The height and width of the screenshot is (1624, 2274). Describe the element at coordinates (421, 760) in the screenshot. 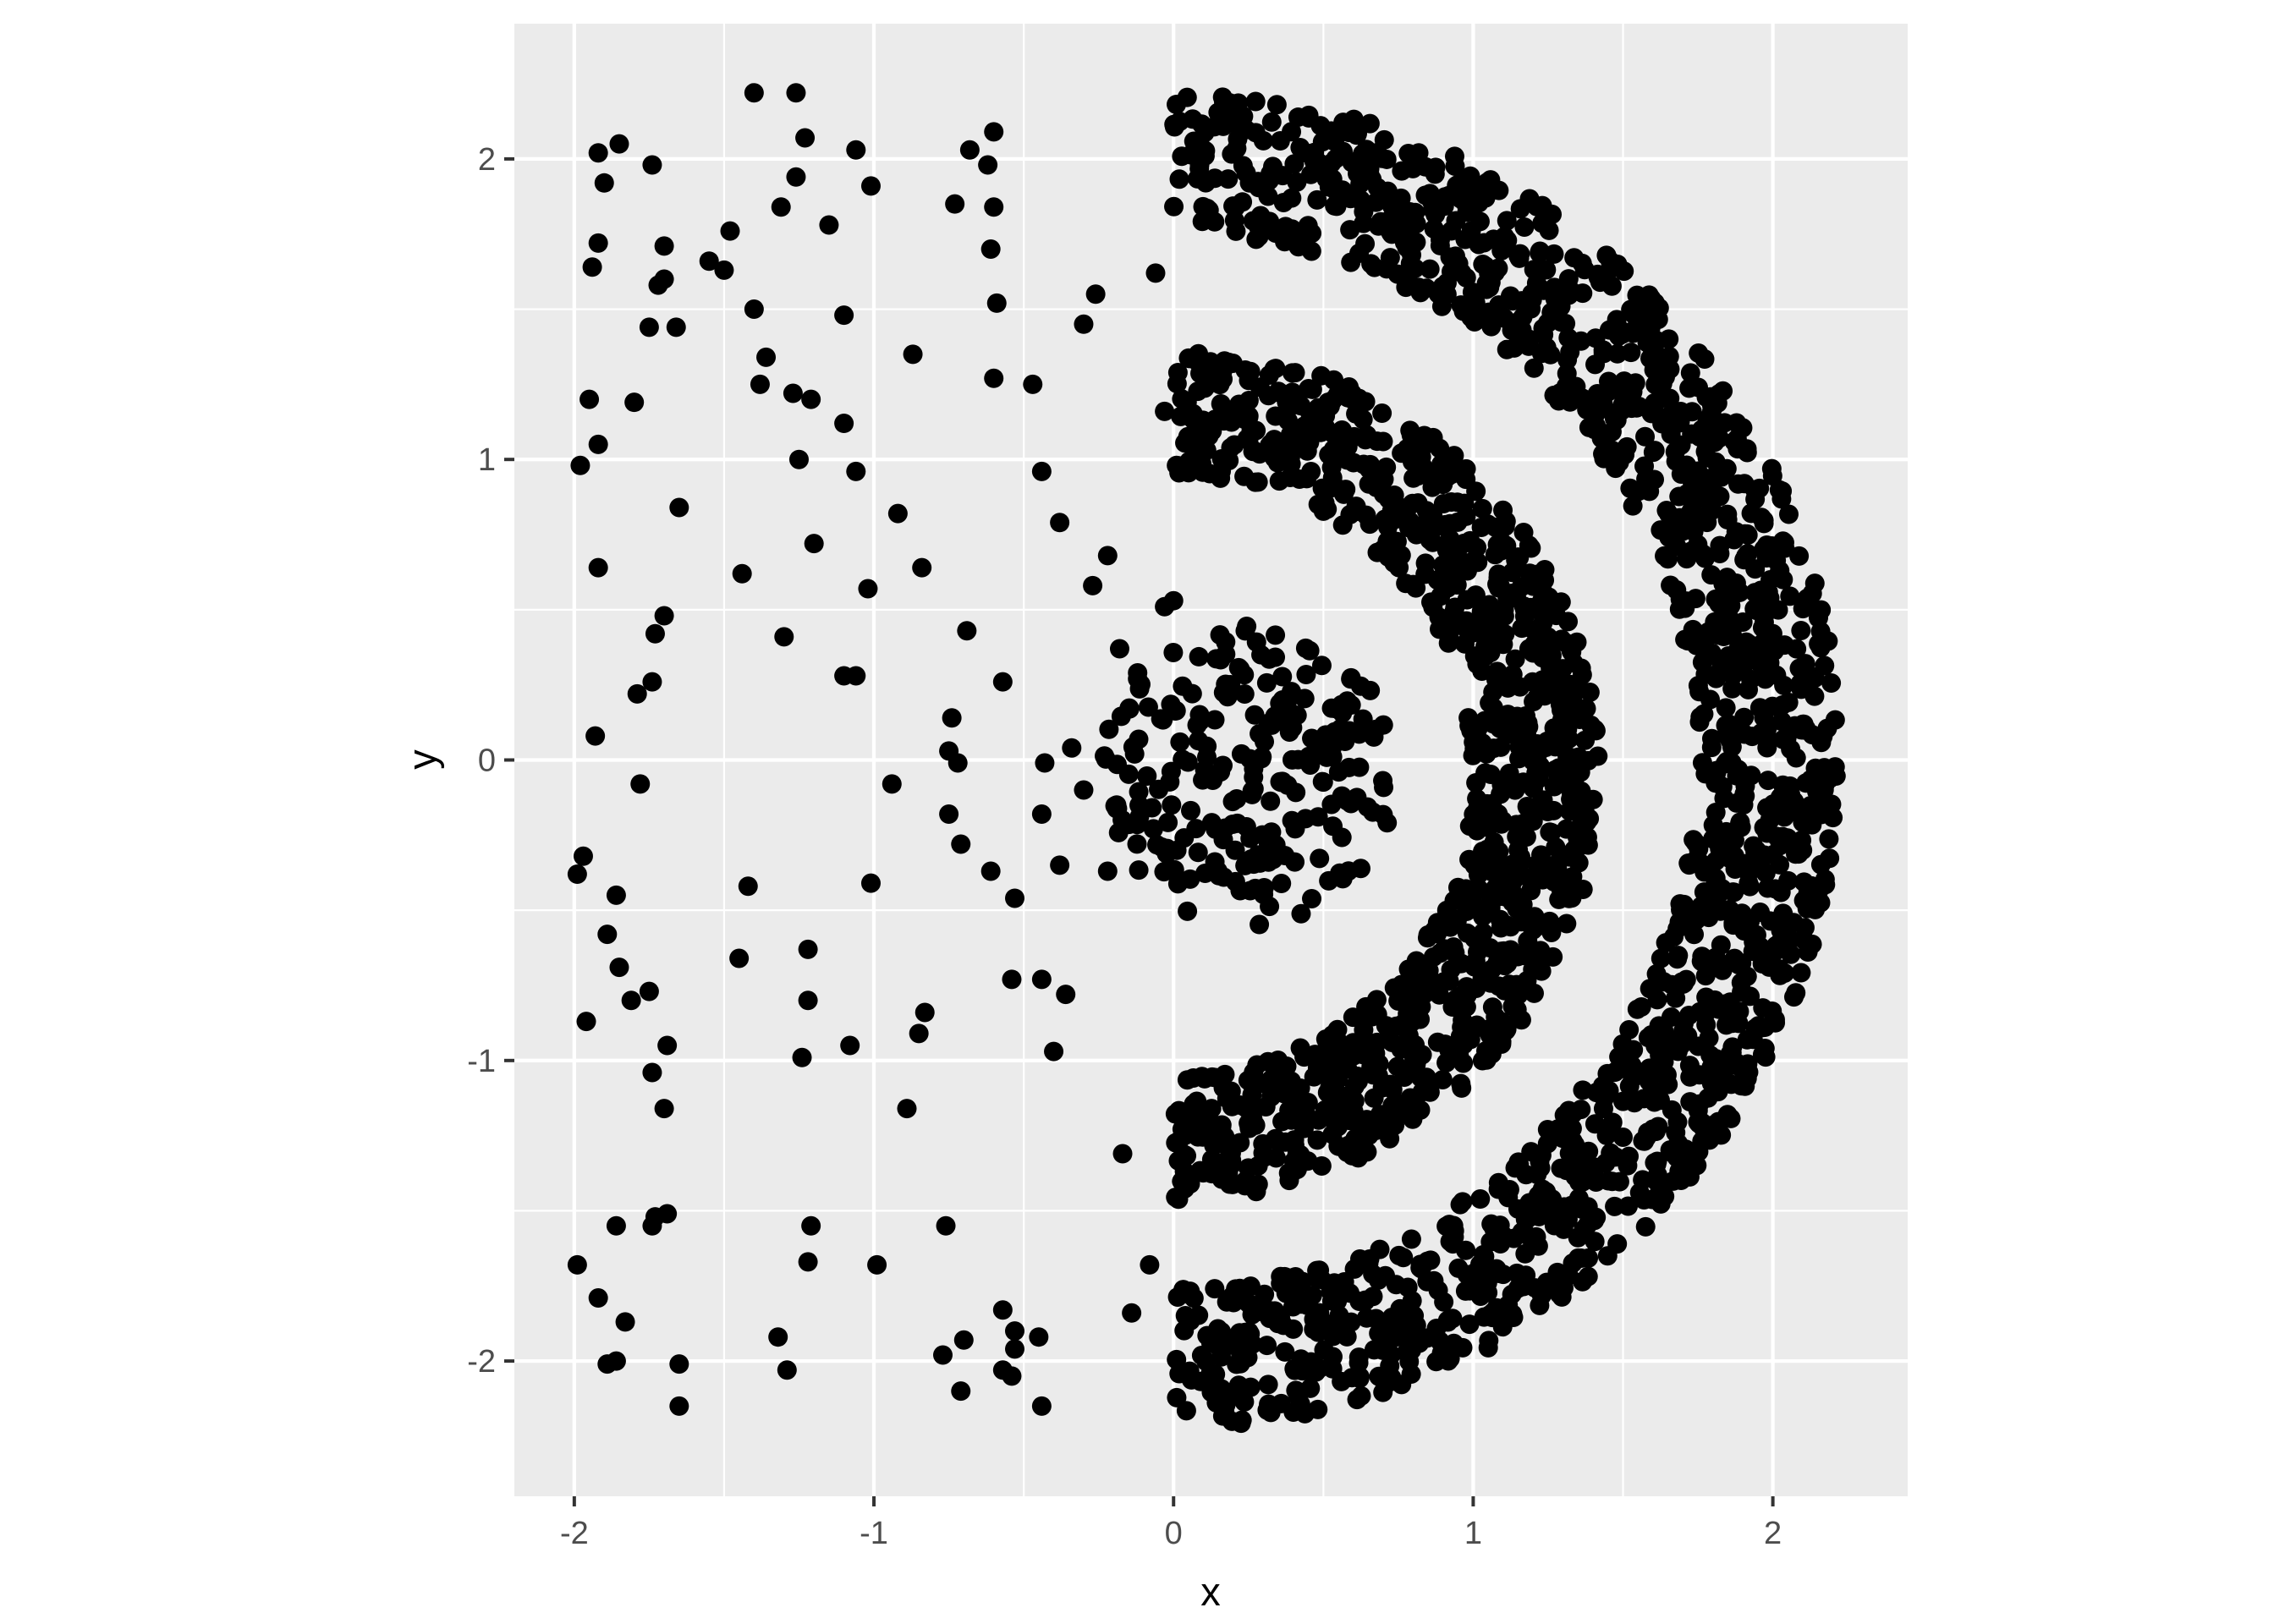

I see `y-axis-title: y` at that location.